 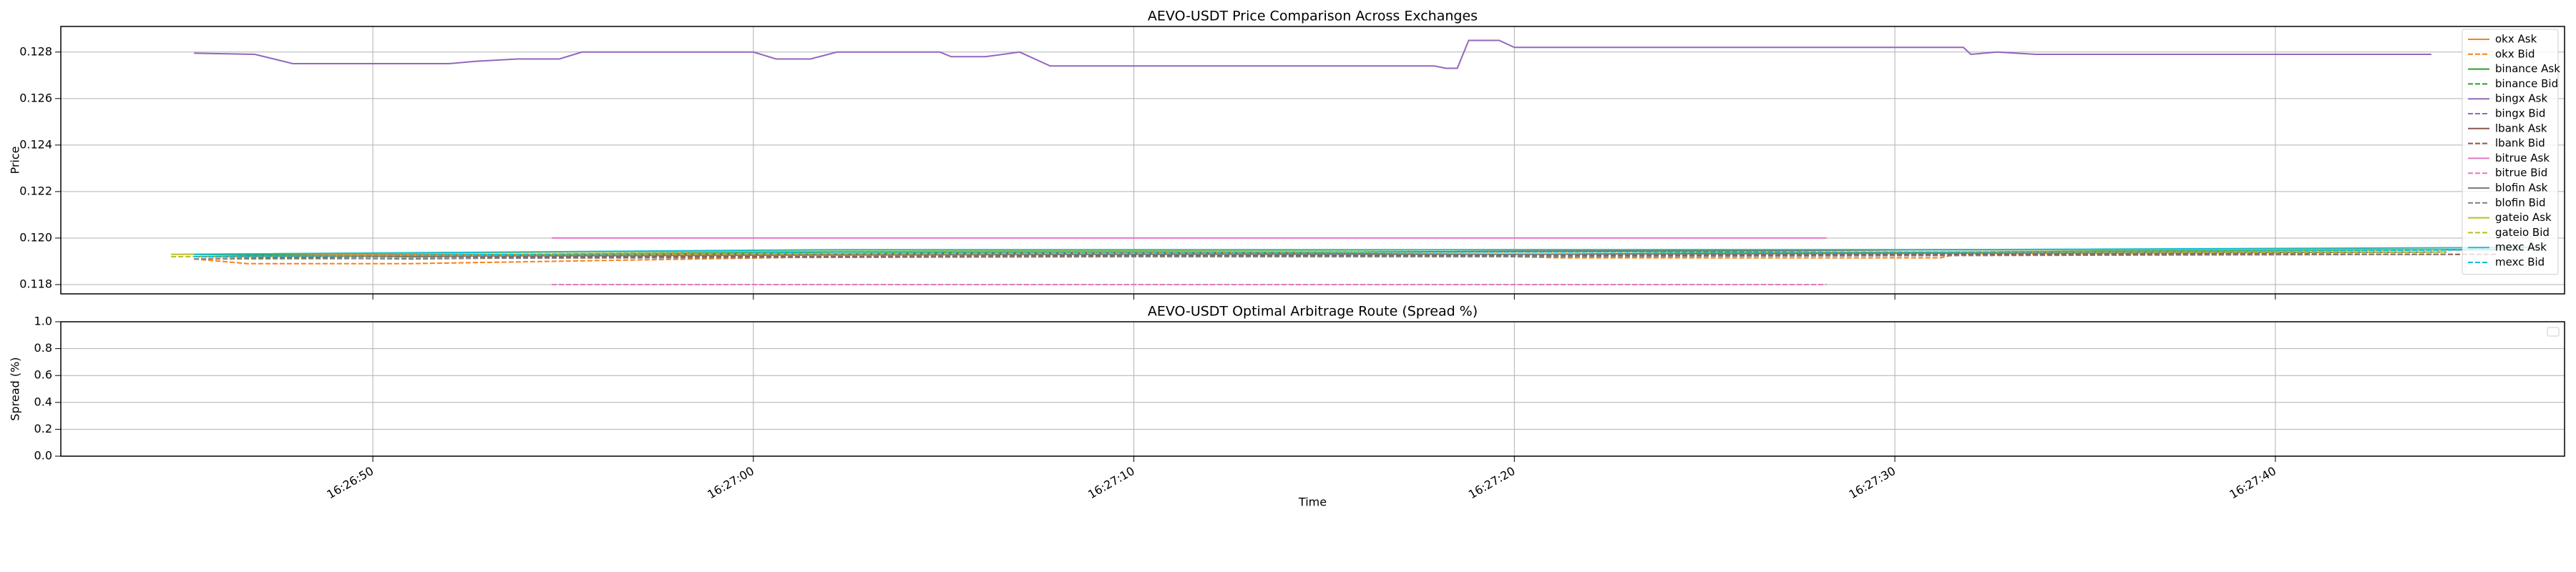 What do you see at coordinates (43, 348) in the screenshot?
I see `y-tick-label: 0.8` at bounding box center [43, 348].